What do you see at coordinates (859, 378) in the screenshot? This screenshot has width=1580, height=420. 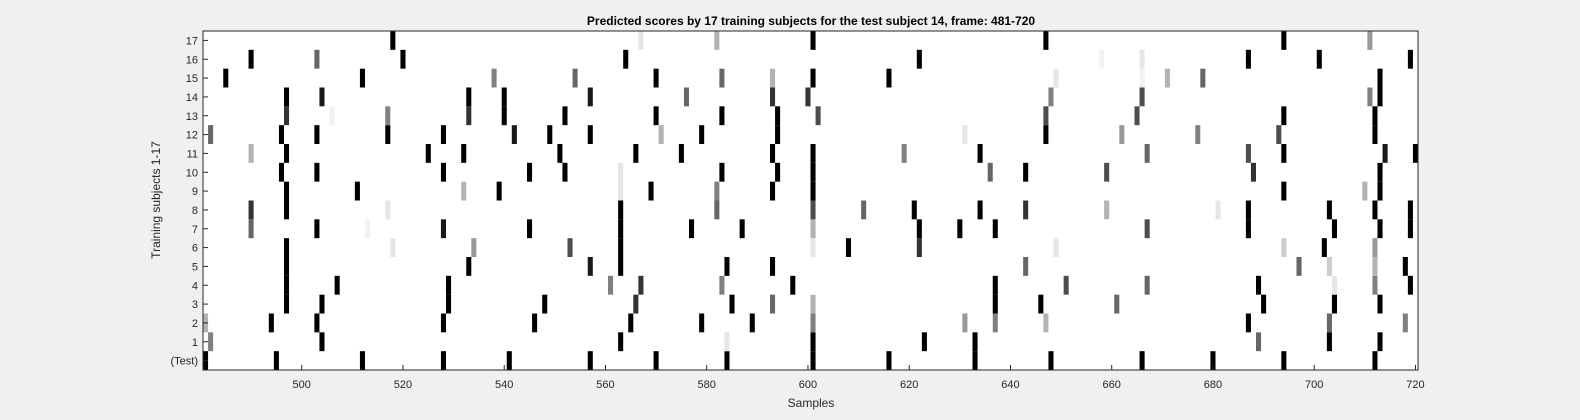 I see `x-axis: 500 520 540 560 580 600 620 640 660 680 700 720` at bounding box center [859, 378].